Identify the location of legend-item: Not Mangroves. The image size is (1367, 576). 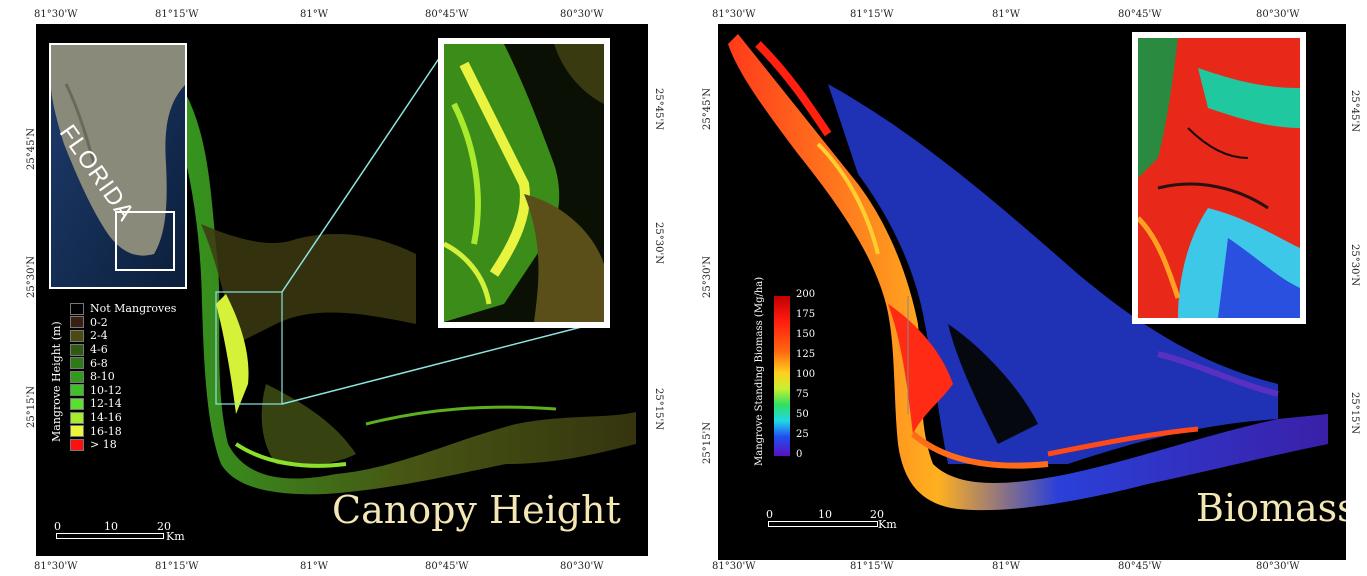
(123, 309).